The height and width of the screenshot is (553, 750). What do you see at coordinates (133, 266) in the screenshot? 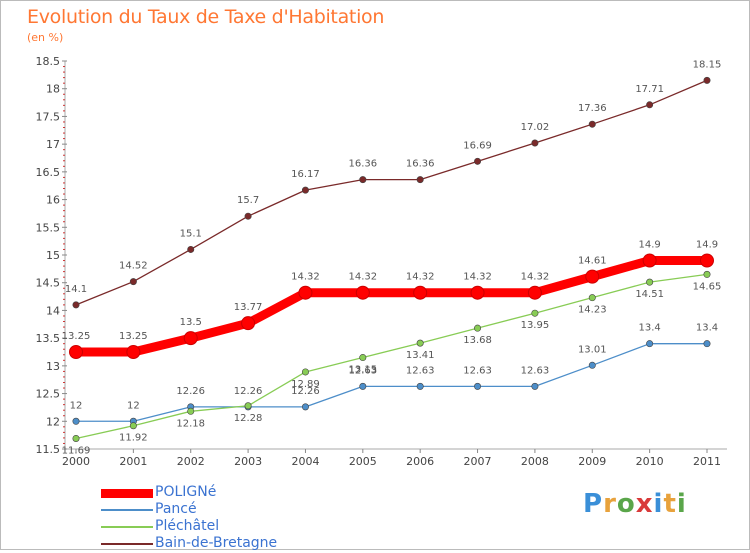
I see `data-label: 14.52` at bounding box center [133, 266].